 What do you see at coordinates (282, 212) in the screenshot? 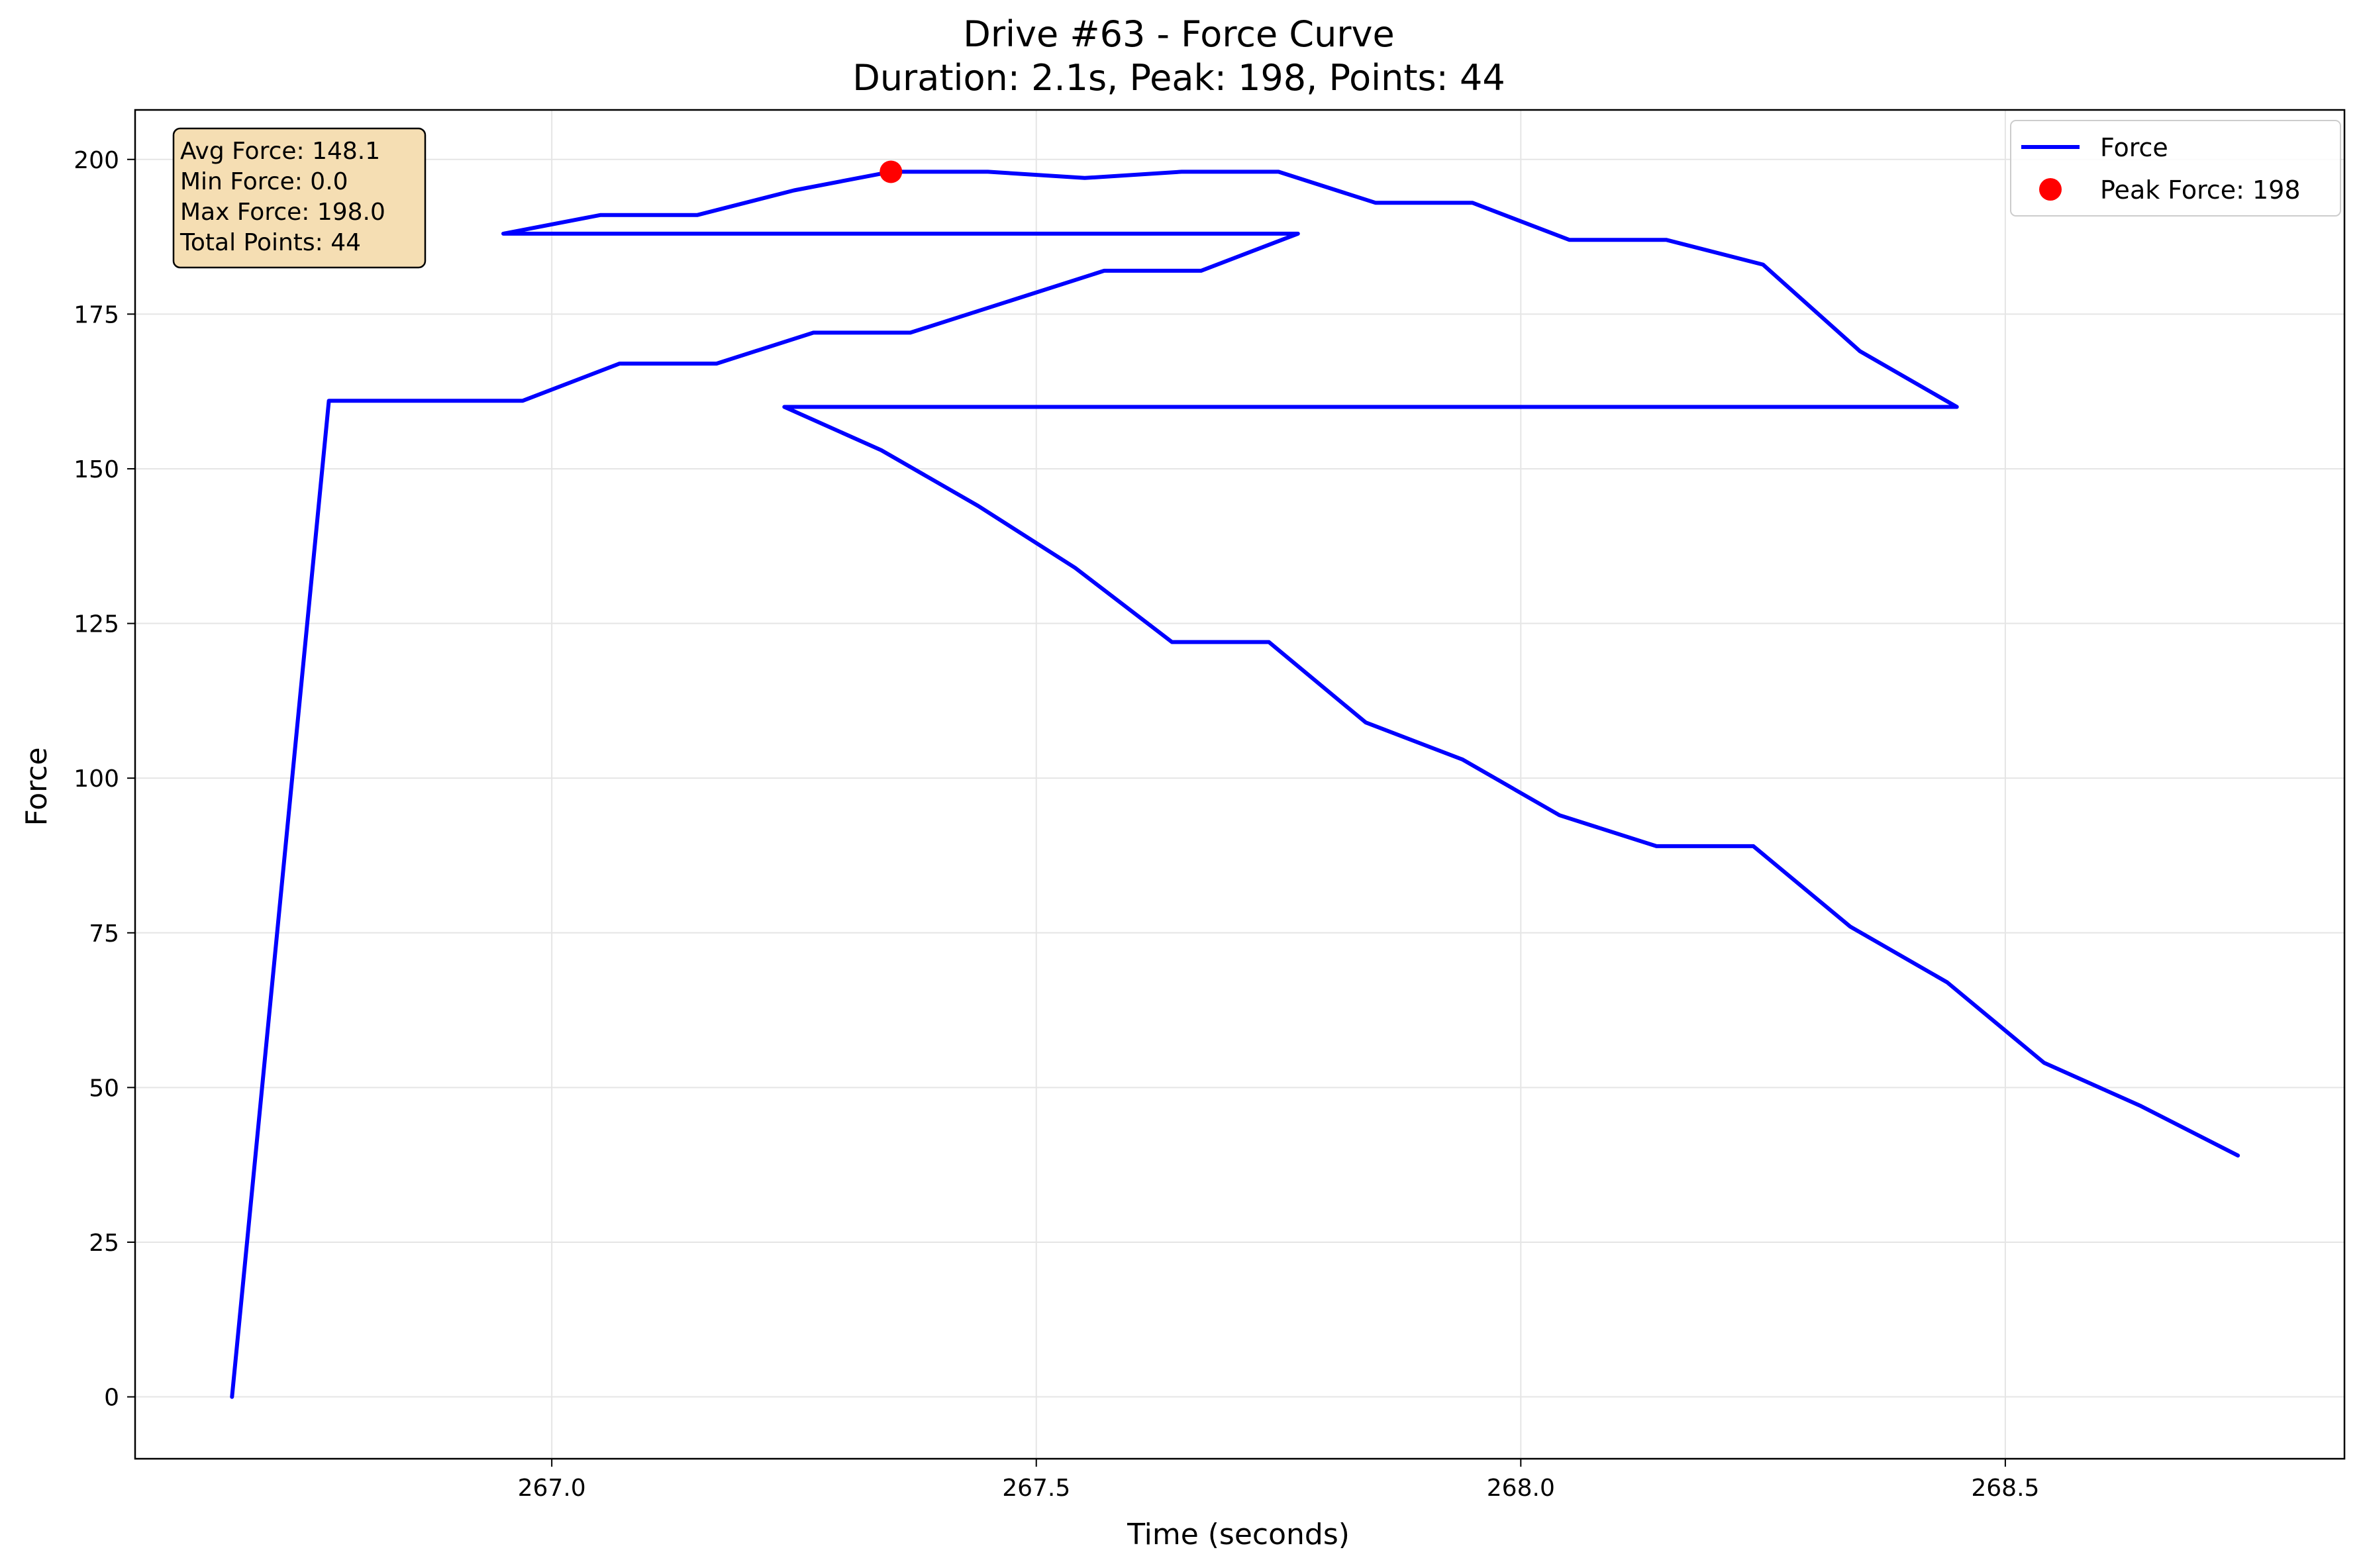
I see `stats-max-force: Max Force: 198.0` at bounding box center [282, 212].